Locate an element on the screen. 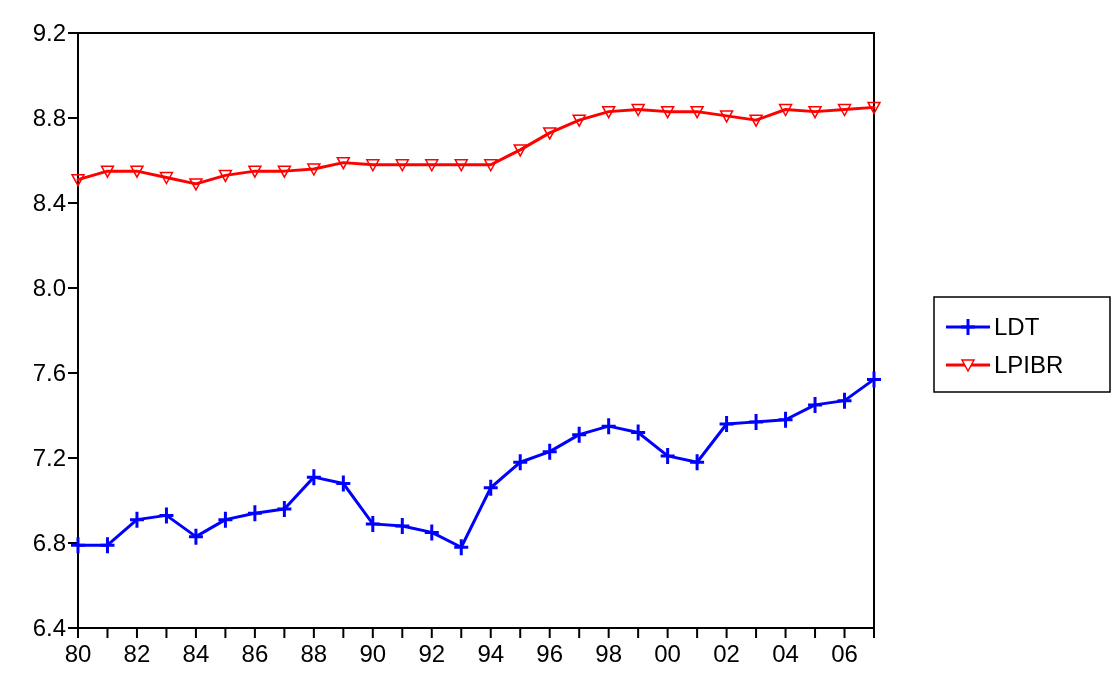  x-tick-label: 96 is located at coordinates (550, 653).